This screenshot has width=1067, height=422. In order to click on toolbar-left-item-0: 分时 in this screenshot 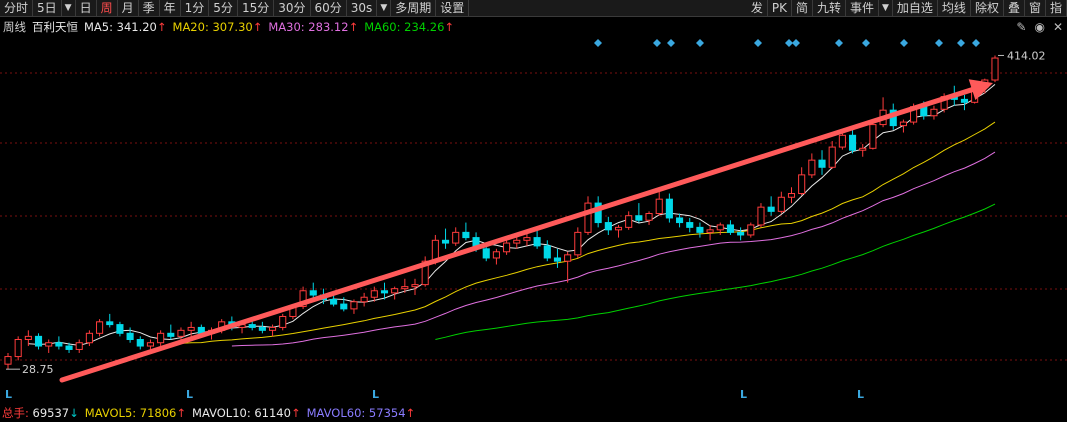, I will do `click(17, 8)`.